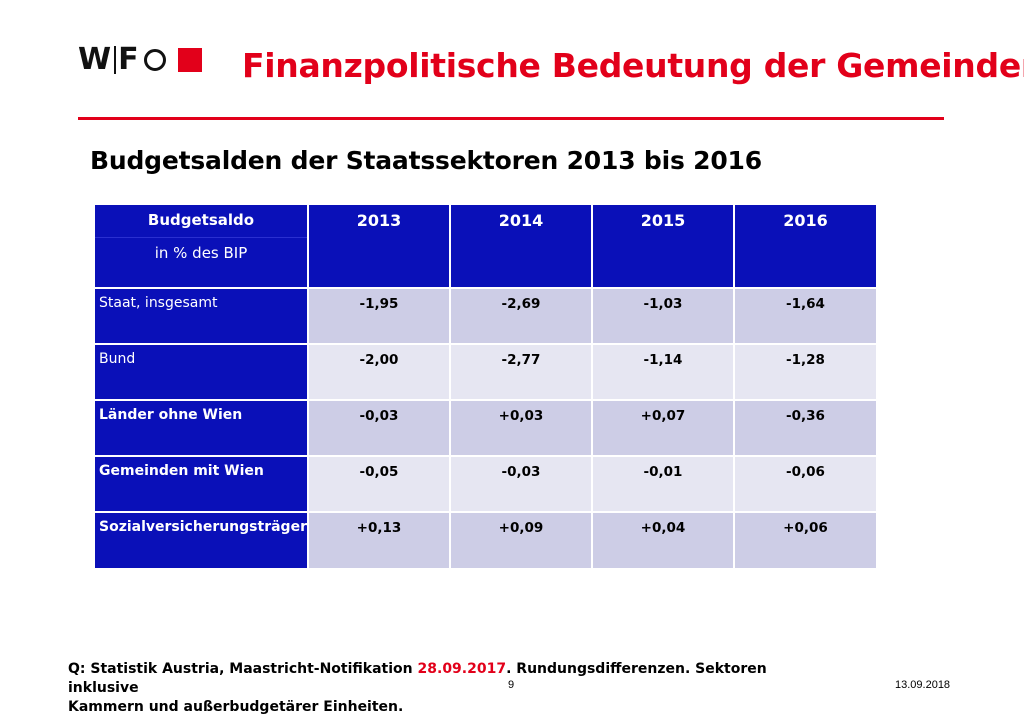 This screenshot has height=717, width=1024. Describe the element at coordinates (95, 59) in the screenshot. I see `logo-letters-w: W` at that location.